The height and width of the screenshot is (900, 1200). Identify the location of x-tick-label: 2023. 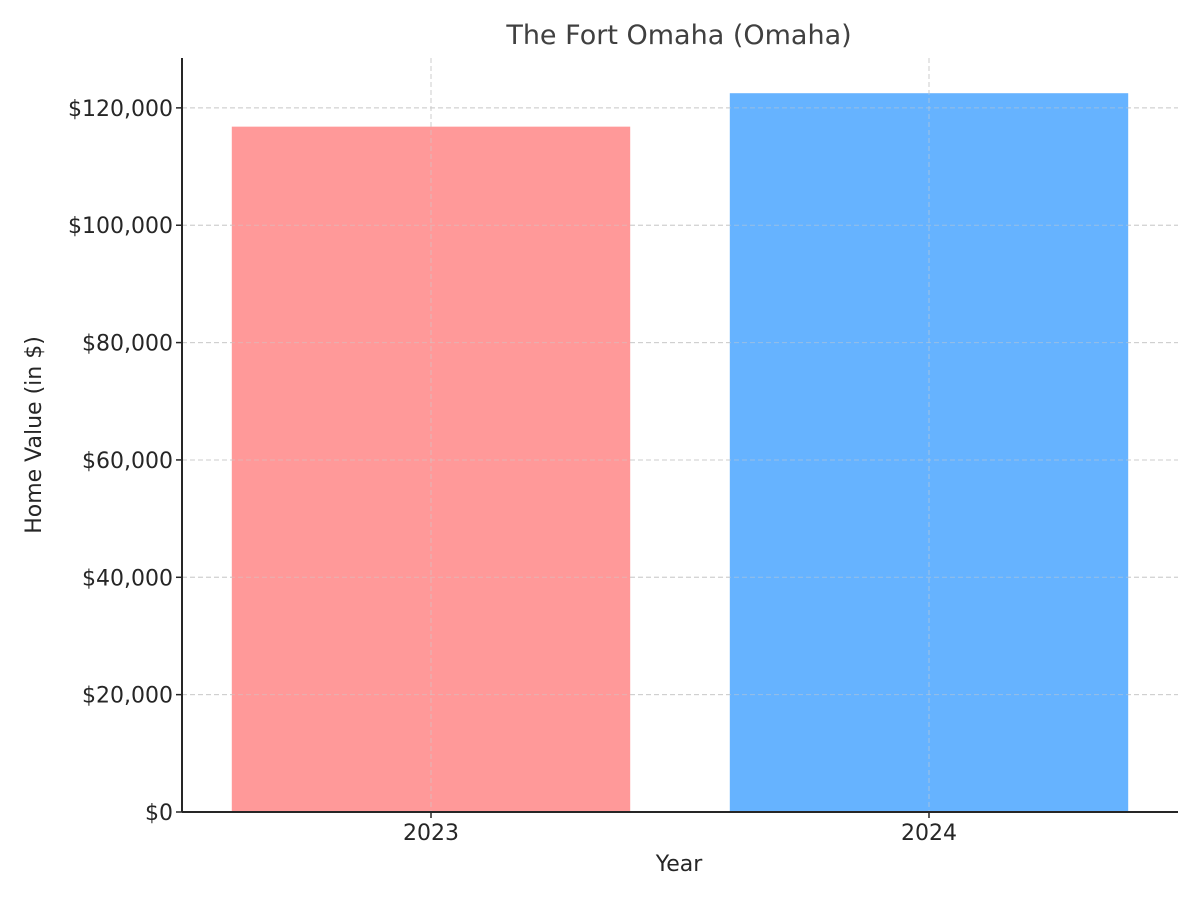
(431, 833).